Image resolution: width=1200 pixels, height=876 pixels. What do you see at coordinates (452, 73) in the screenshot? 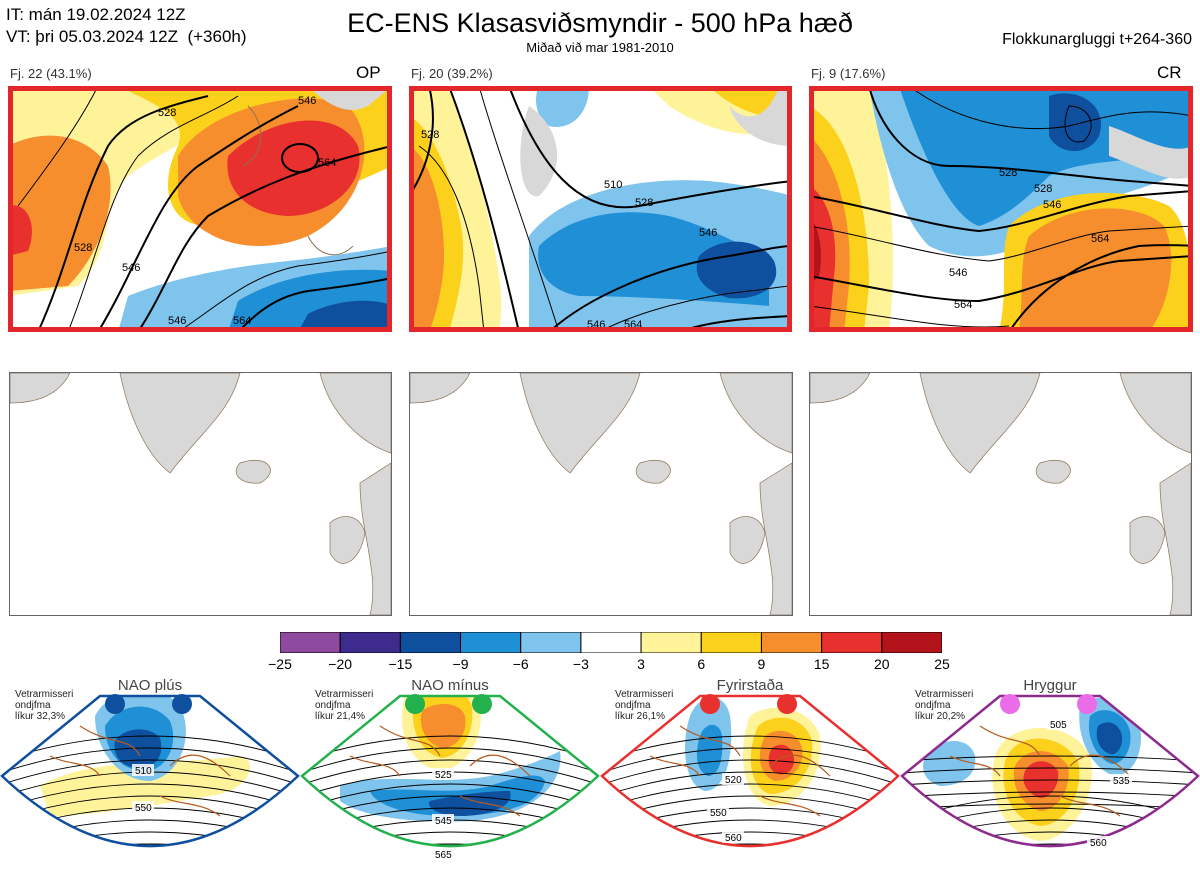
I see `cluster-2-label: Fj. 20 (39.2%)` at bounding box center [452, 73].